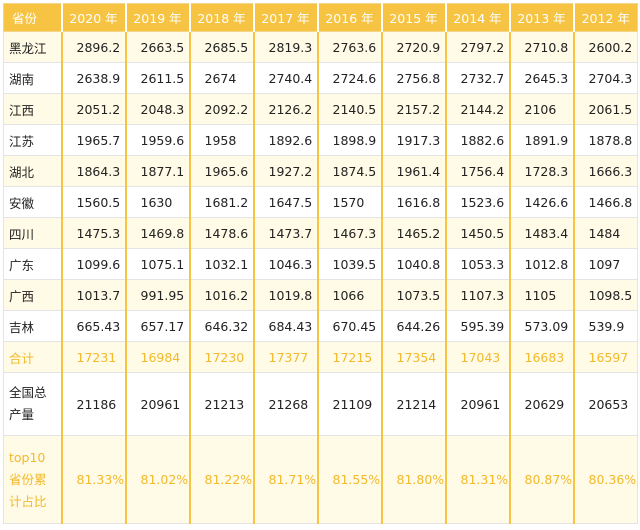 Image resolution: width=640 pixels, height=530 pixels. I want to click on value-cell: 1450.5, so click(477, 233).